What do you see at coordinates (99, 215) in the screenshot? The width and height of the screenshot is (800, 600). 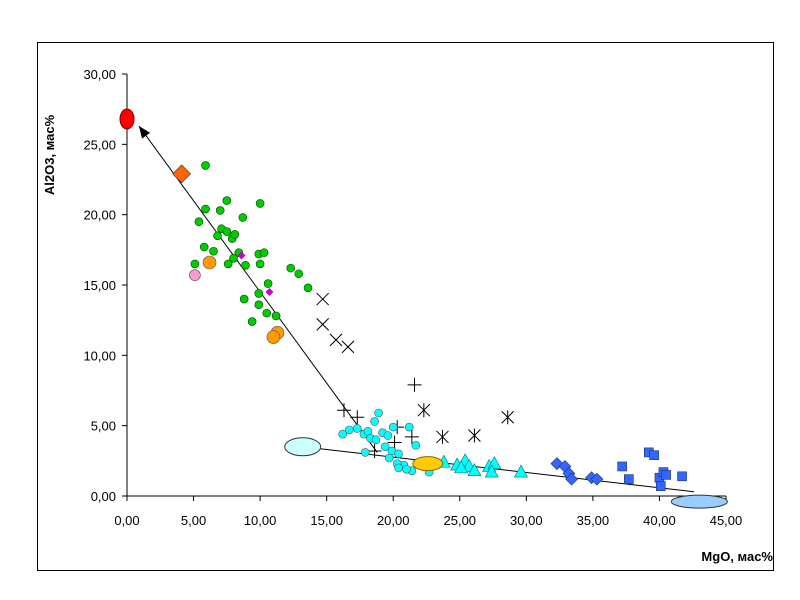 I see `y-tick-label: 20,00` at bounding box center [99, 215].